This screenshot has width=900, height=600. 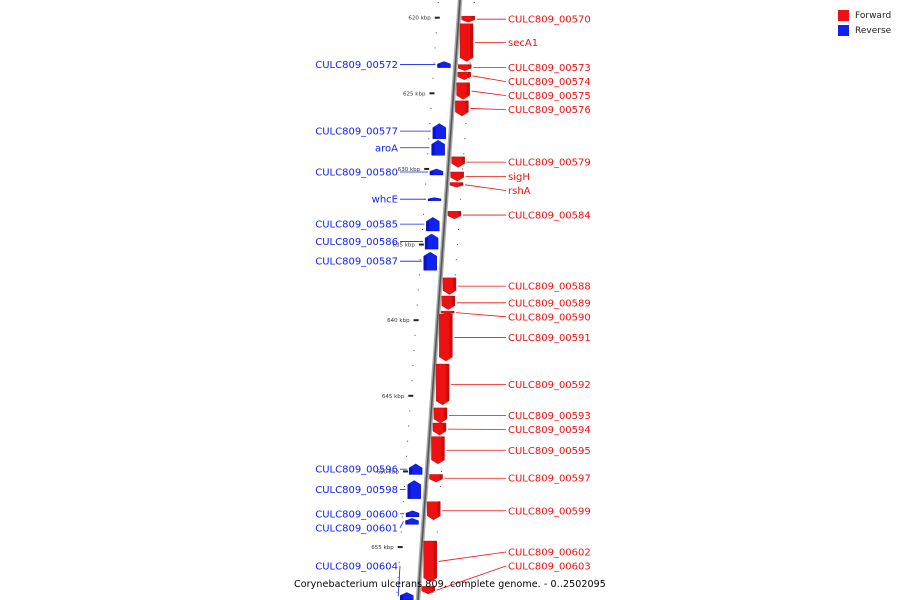 What do you see at coordinates (437, 307) in the screenshot?
I see `gene-features` at bounding box center [437, 307].